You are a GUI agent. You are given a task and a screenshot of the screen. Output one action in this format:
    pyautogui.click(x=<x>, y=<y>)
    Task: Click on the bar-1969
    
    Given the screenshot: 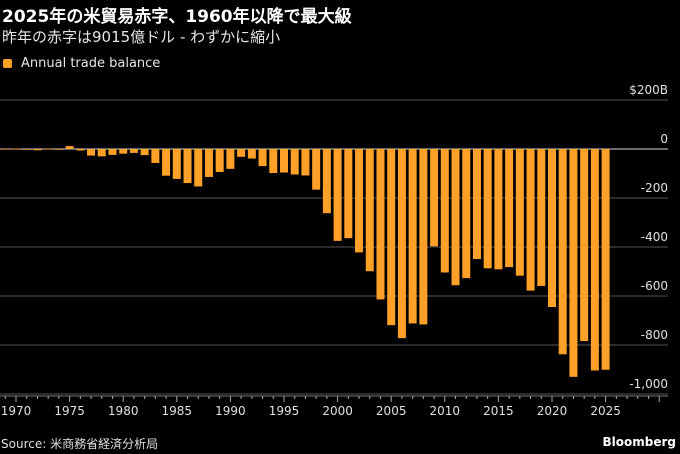 What is the action you would take?
    pyautogui.click(x=5, y=149)
    